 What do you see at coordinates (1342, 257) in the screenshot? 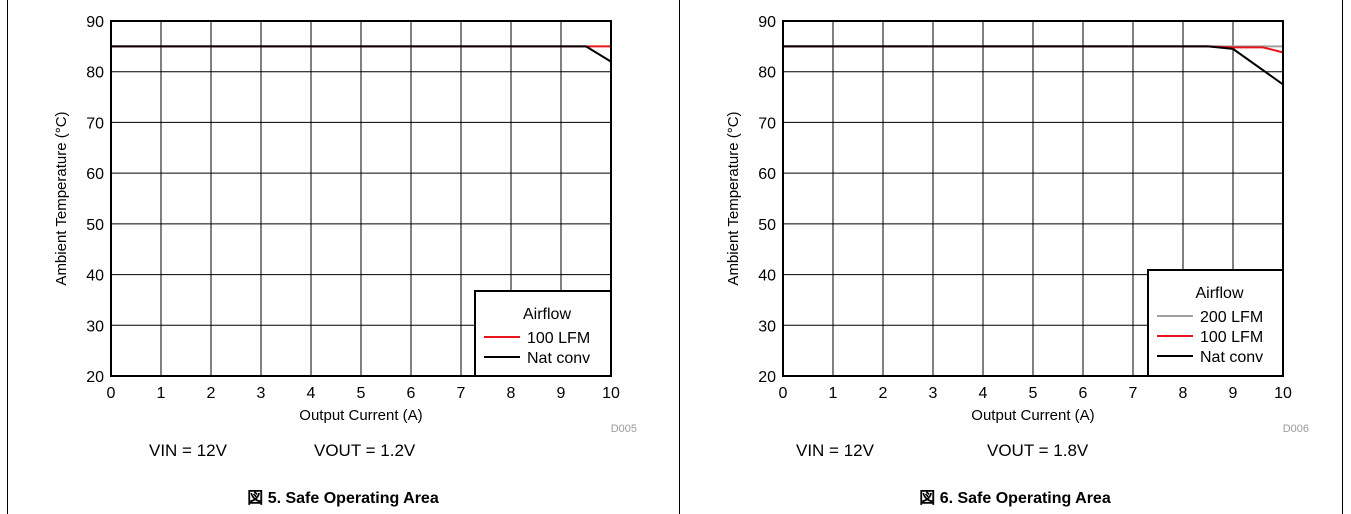
I see `right-border` at bounding box center [1342, 257].